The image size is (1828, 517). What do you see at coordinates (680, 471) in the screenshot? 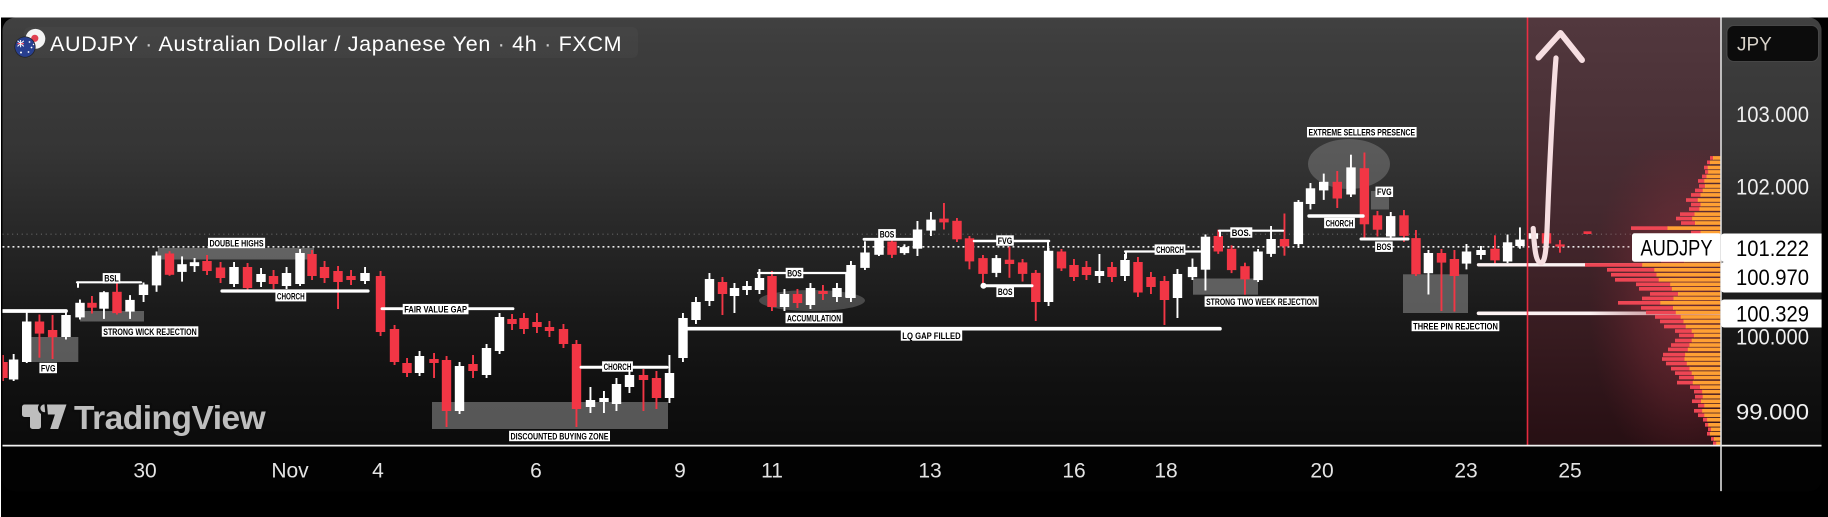
I see `svg-text: 9` at bounding box center [680, 471].